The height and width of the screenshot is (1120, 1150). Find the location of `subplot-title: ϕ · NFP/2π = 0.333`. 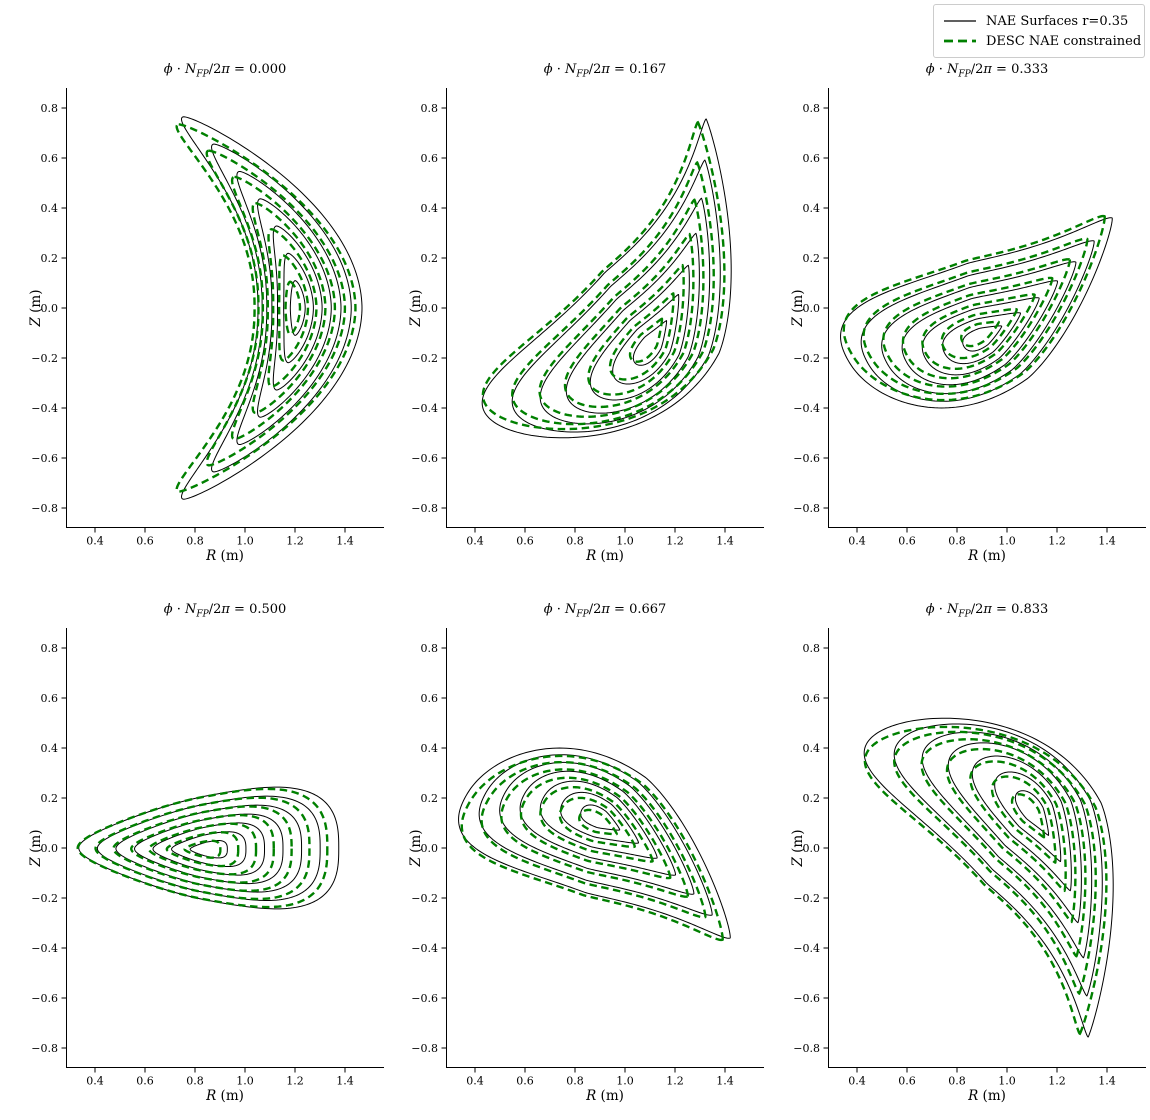

subplot-title: ϕ · NFP/2π = 0.333 is located at coordinates (987, 71).